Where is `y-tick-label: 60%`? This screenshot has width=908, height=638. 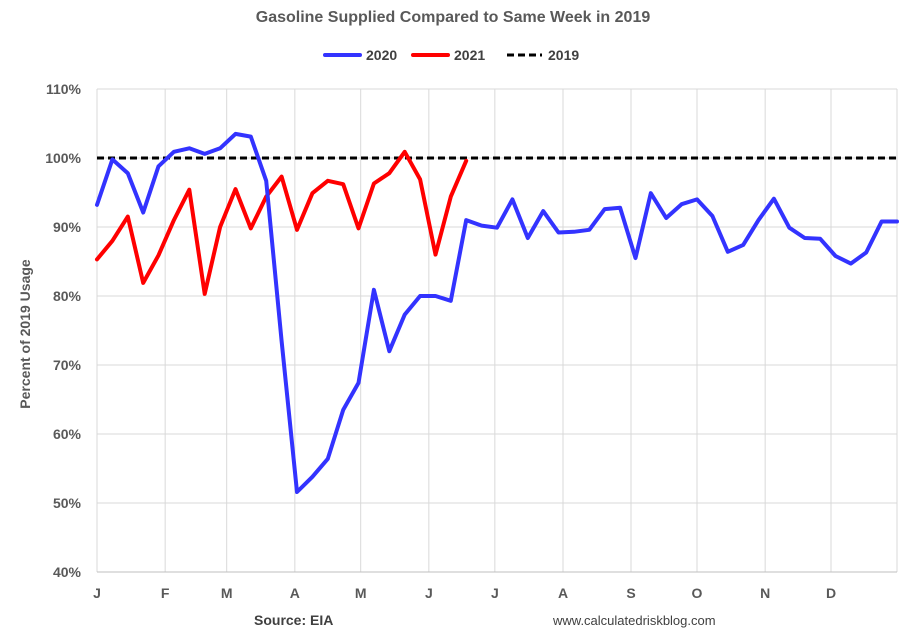
y-tick-label: 60% is located at coordinates (67, 434).